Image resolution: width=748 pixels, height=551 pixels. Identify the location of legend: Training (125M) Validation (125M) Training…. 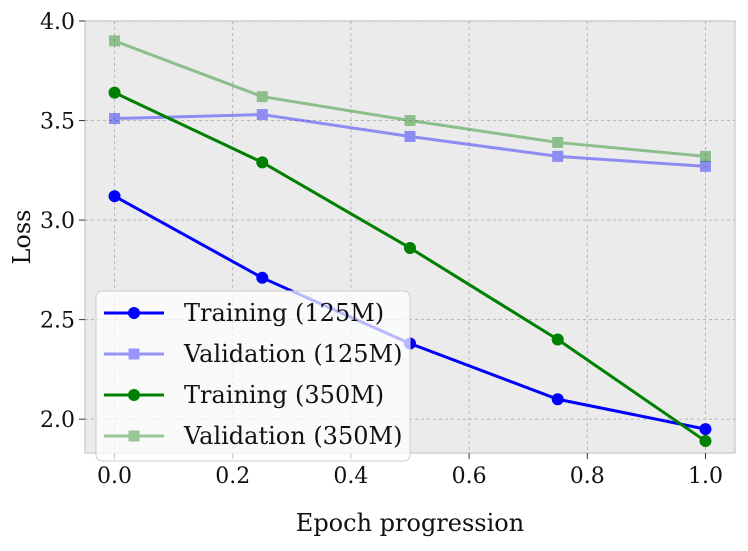
(253, 376).